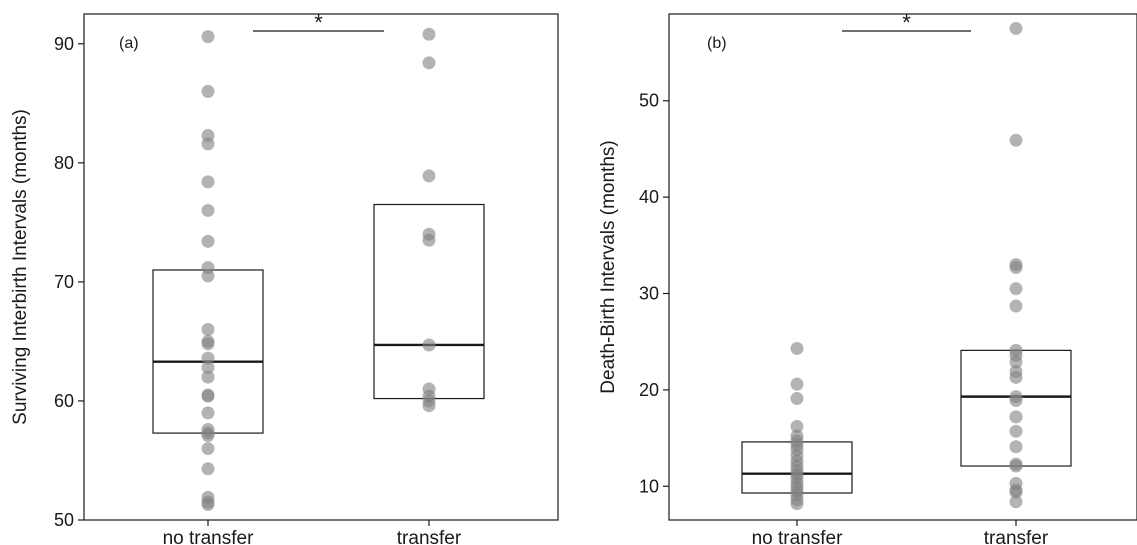 This screenshot has width=1137, height=545. Describe the element at coordinates (64, 282) in the screenshot. I see `y-tick-label-70: 70` at that location.